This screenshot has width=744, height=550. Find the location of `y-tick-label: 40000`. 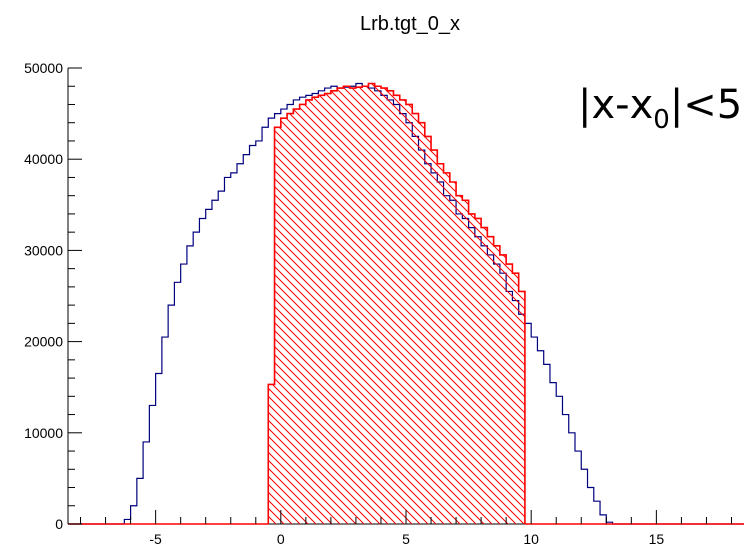

y-tick-label: 40000 is located at coordinates (43, 159).